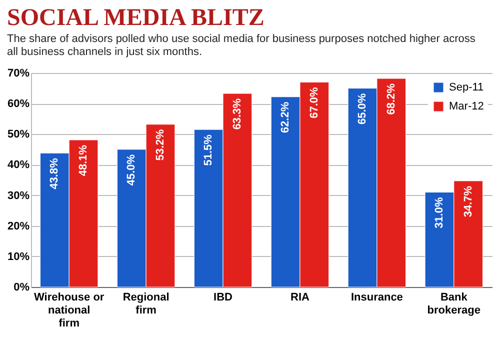 Image resolution: width=504 pixels, height=340 pixels. What do you see at coordinates (146, 304) in the screenshot?
I see `x-tick-label: Regional firm` at bounding box center [146, 304].